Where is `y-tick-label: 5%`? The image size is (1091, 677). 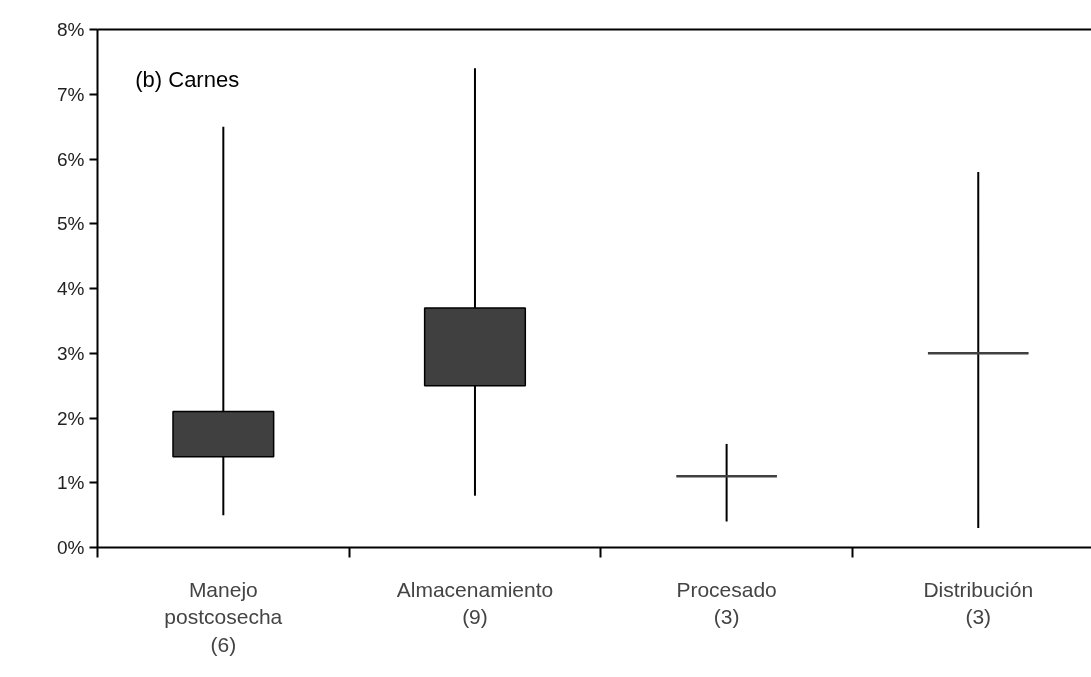 y-tick-label: 5% is located at coordinates (71, 224).